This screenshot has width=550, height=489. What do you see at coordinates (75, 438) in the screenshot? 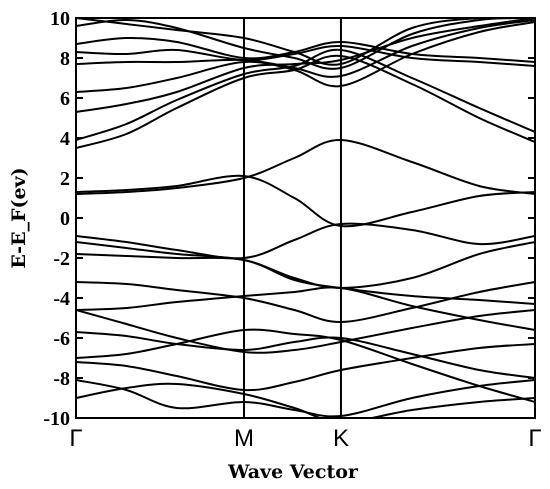
I see `kpoint-label-1: Γ` at bounding box center [75, 438].